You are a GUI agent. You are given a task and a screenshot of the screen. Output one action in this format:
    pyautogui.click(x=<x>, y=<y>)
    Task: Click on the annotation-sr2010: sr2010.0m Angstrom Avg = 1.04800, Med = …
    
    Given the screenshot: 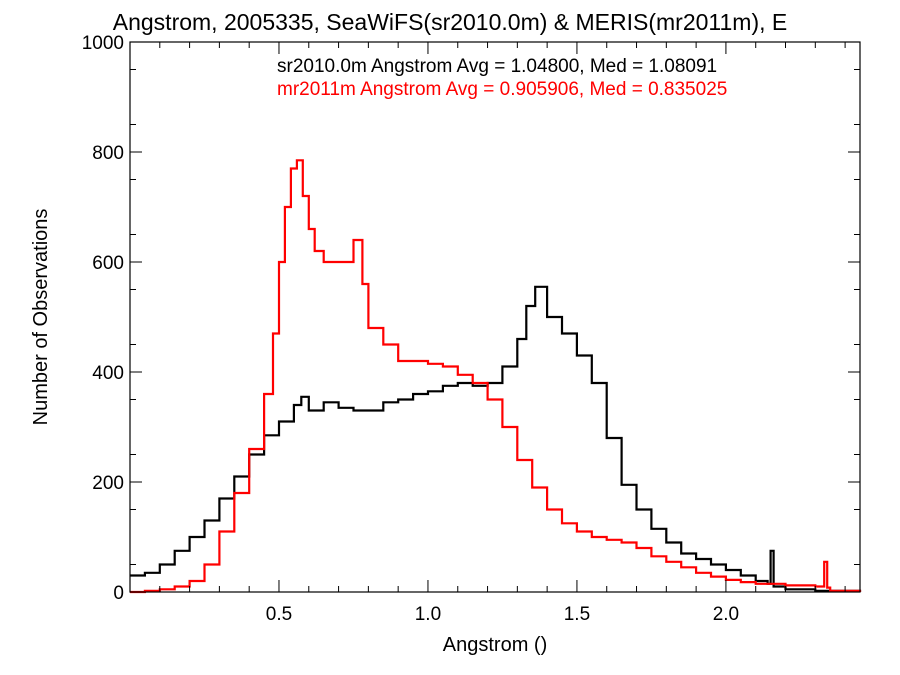 What is the action you would take?
    pyautogui.click(x=497, y=66)
    